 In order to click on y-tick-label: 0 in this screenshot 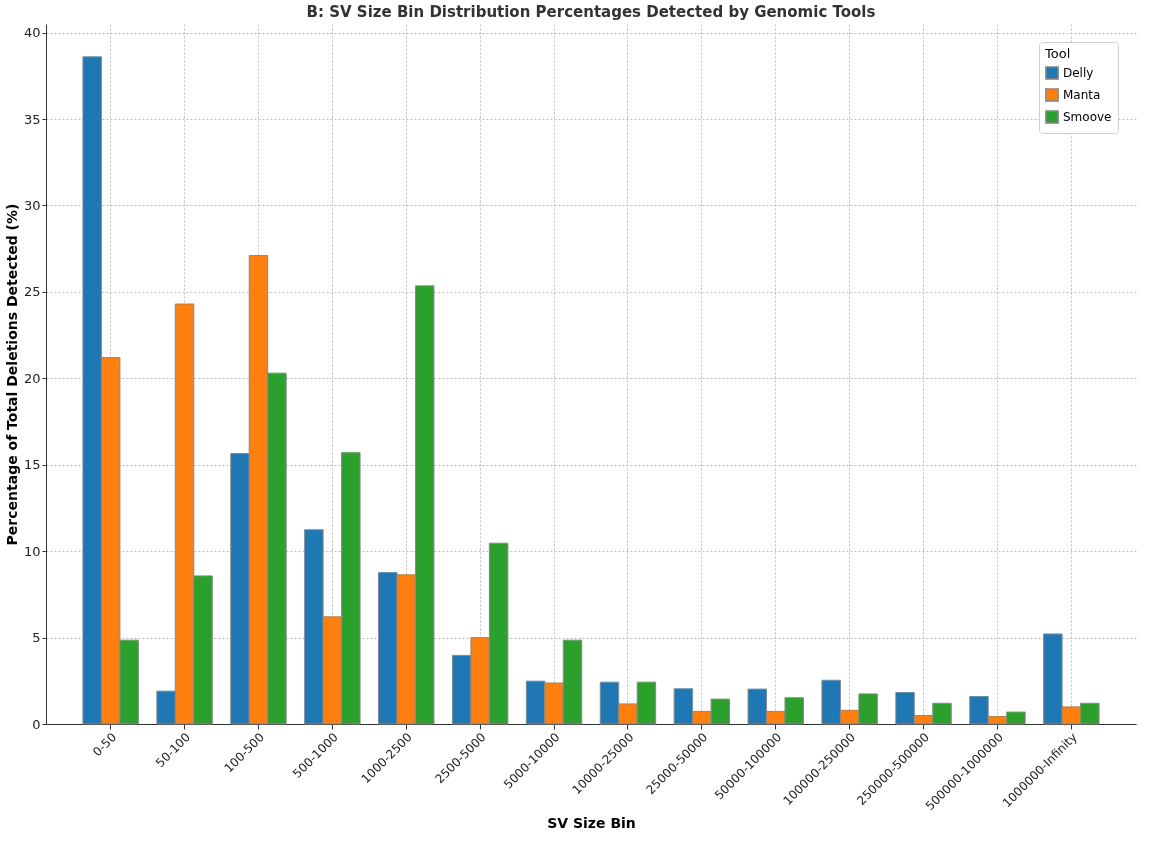, I will do `click(36, 724)`.